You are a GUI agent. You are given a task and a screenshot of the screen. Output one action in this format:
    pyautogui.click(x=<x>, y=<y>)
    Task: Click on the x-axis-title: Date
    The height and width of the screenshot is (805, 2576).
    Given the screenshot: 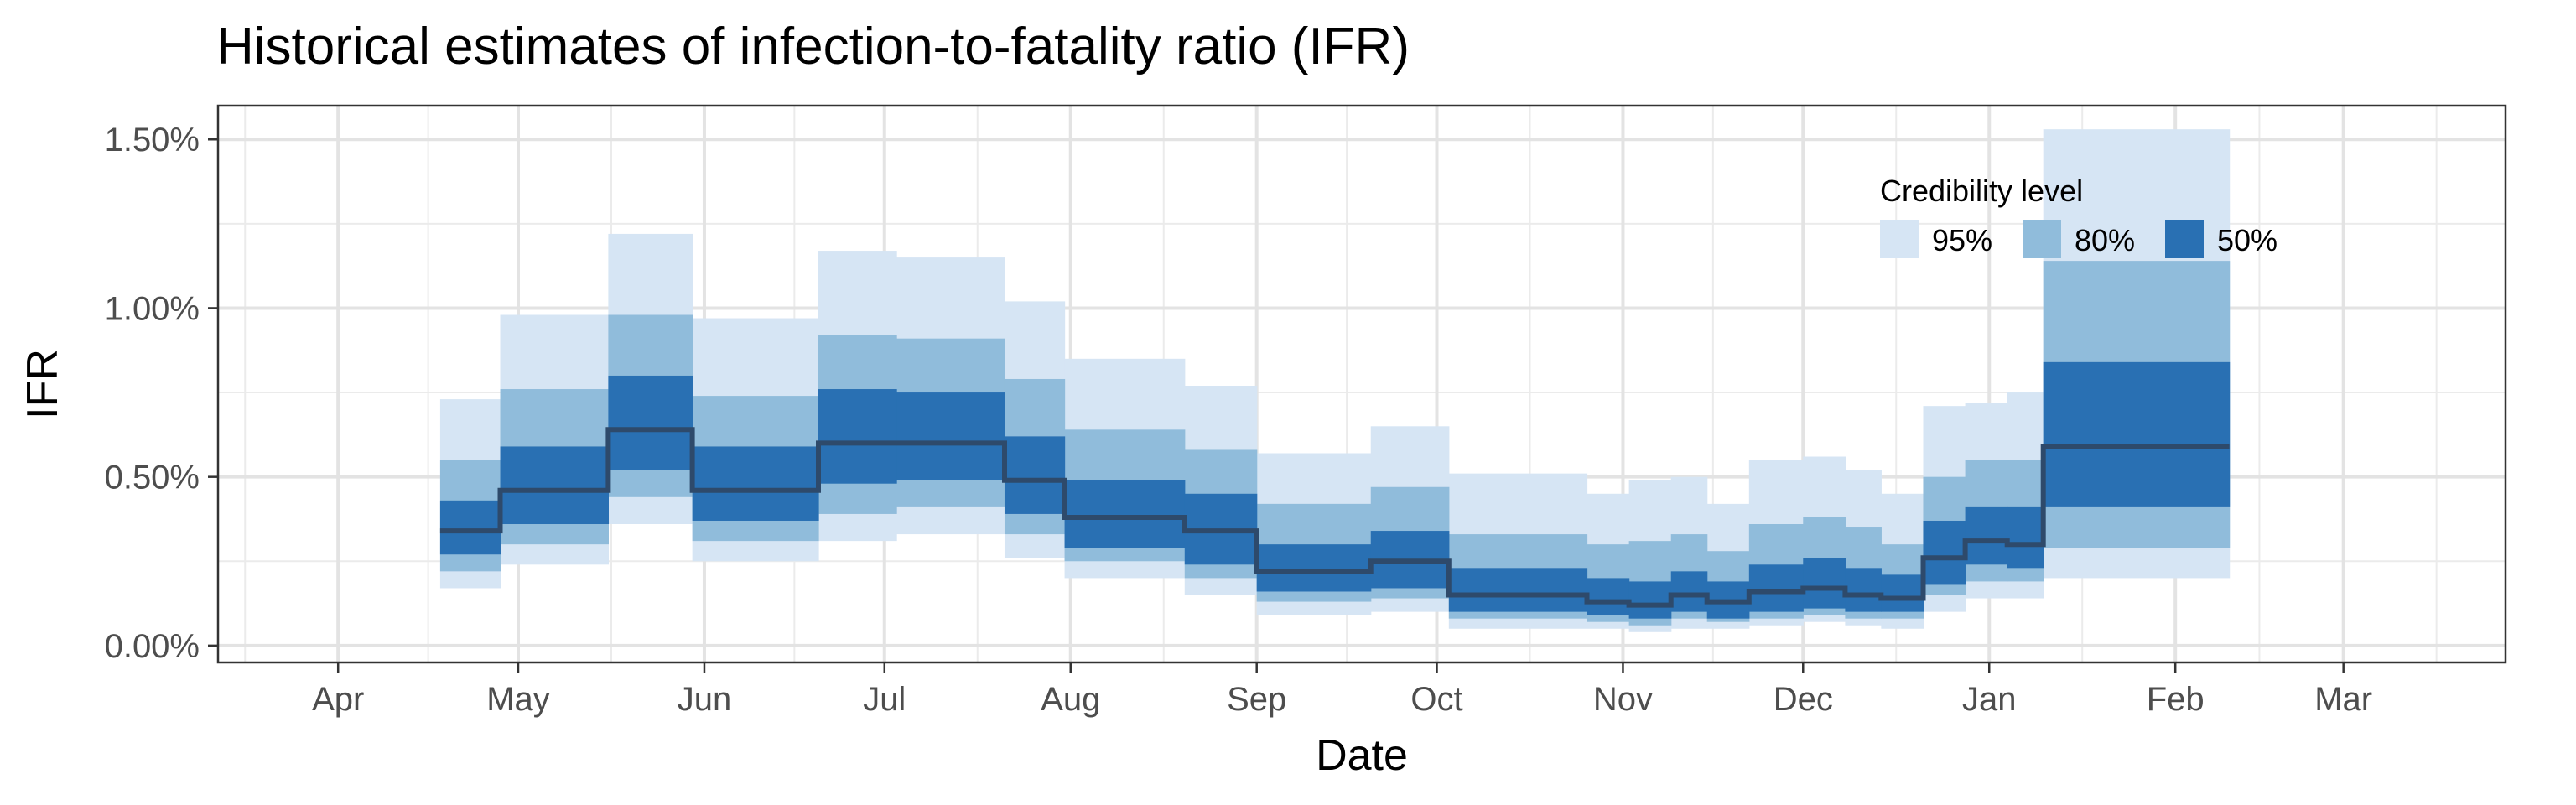 What is the action you would take?
    pyautogui.click(x=1362, y=755)
    